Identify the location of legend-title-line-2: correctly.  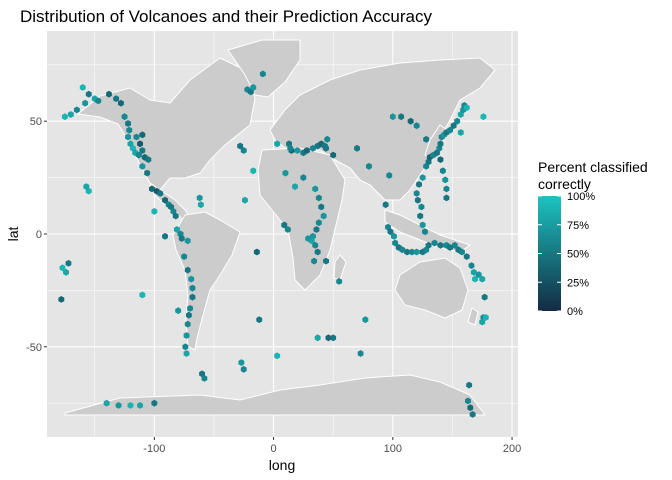
(564, 184).